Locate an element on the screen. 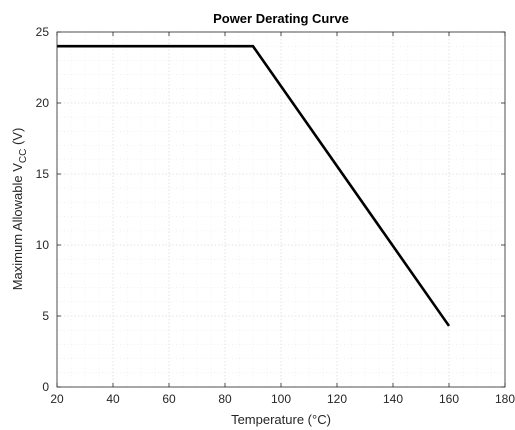  y-tick-label: 15 is located at coordinates (43, 174).